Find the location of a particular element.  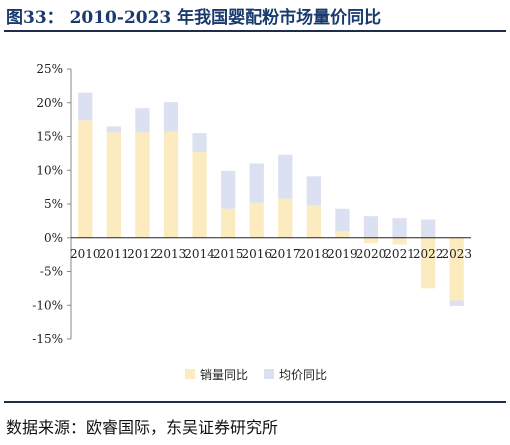

legend-label-price: 均价同比 is located at coordinates (303, 375).